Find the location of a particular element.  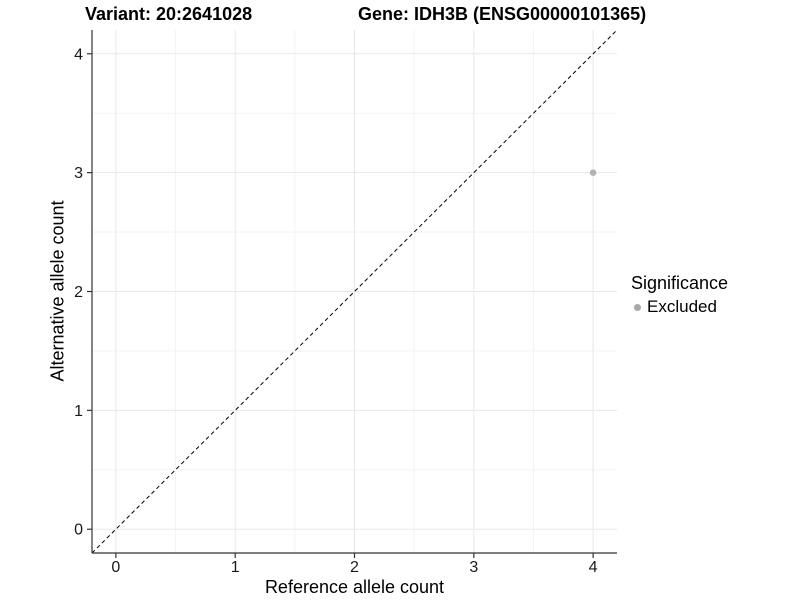

legend-point-icon is located at coordinates (637, 307).